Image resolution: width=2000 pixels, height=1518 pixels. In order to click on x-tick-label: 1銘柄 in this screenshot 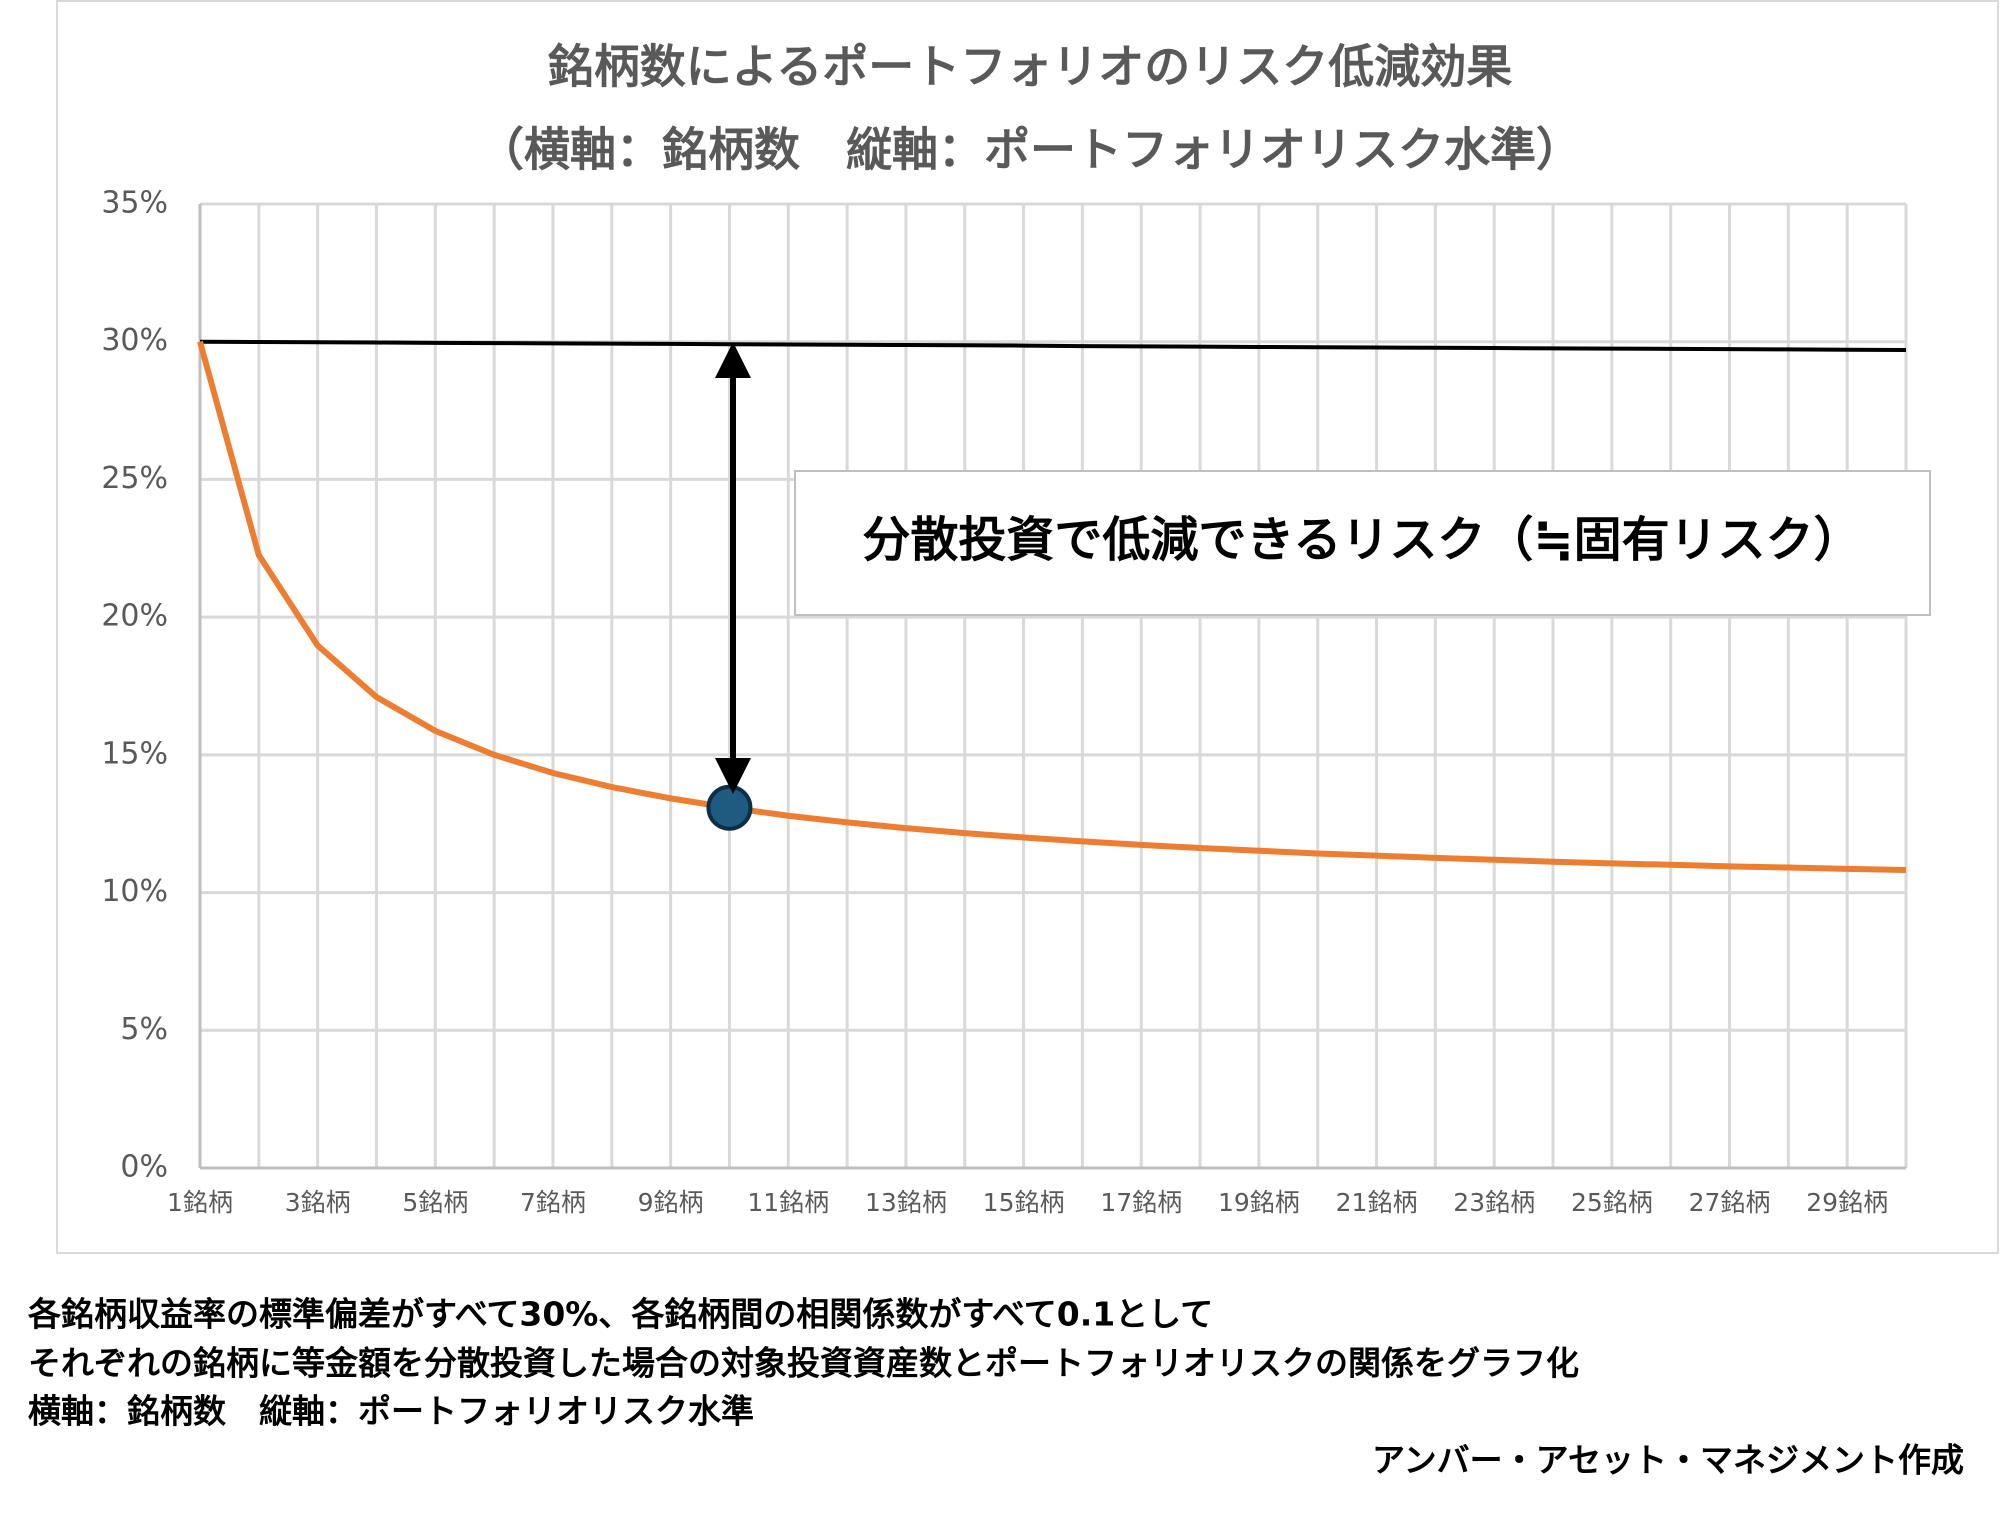, I will do `click(200, 1202)`.